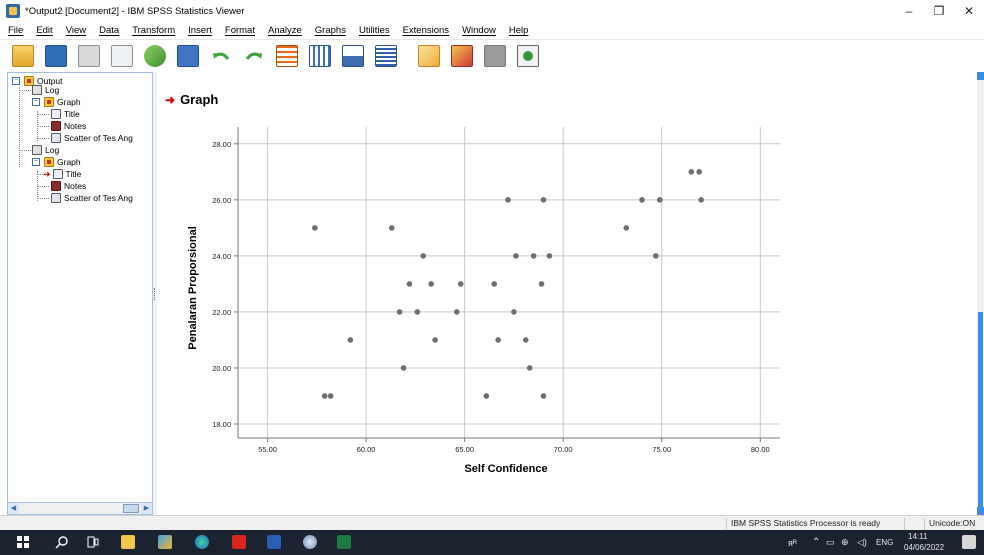 This screenshot has height=555, width=984. What do you see at coordinates (13, 508) in the screenshot?
I see `scroll-left-icon: ◀` at bounding box center [13, 508].